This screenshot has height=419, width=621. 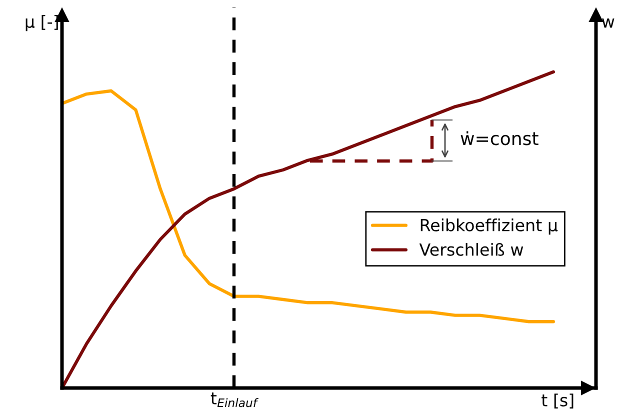 What do you see at coordinates (558, 401) in the screenshot?
I see `x-axis-title: t [s]` at bounding box center [558, 401].